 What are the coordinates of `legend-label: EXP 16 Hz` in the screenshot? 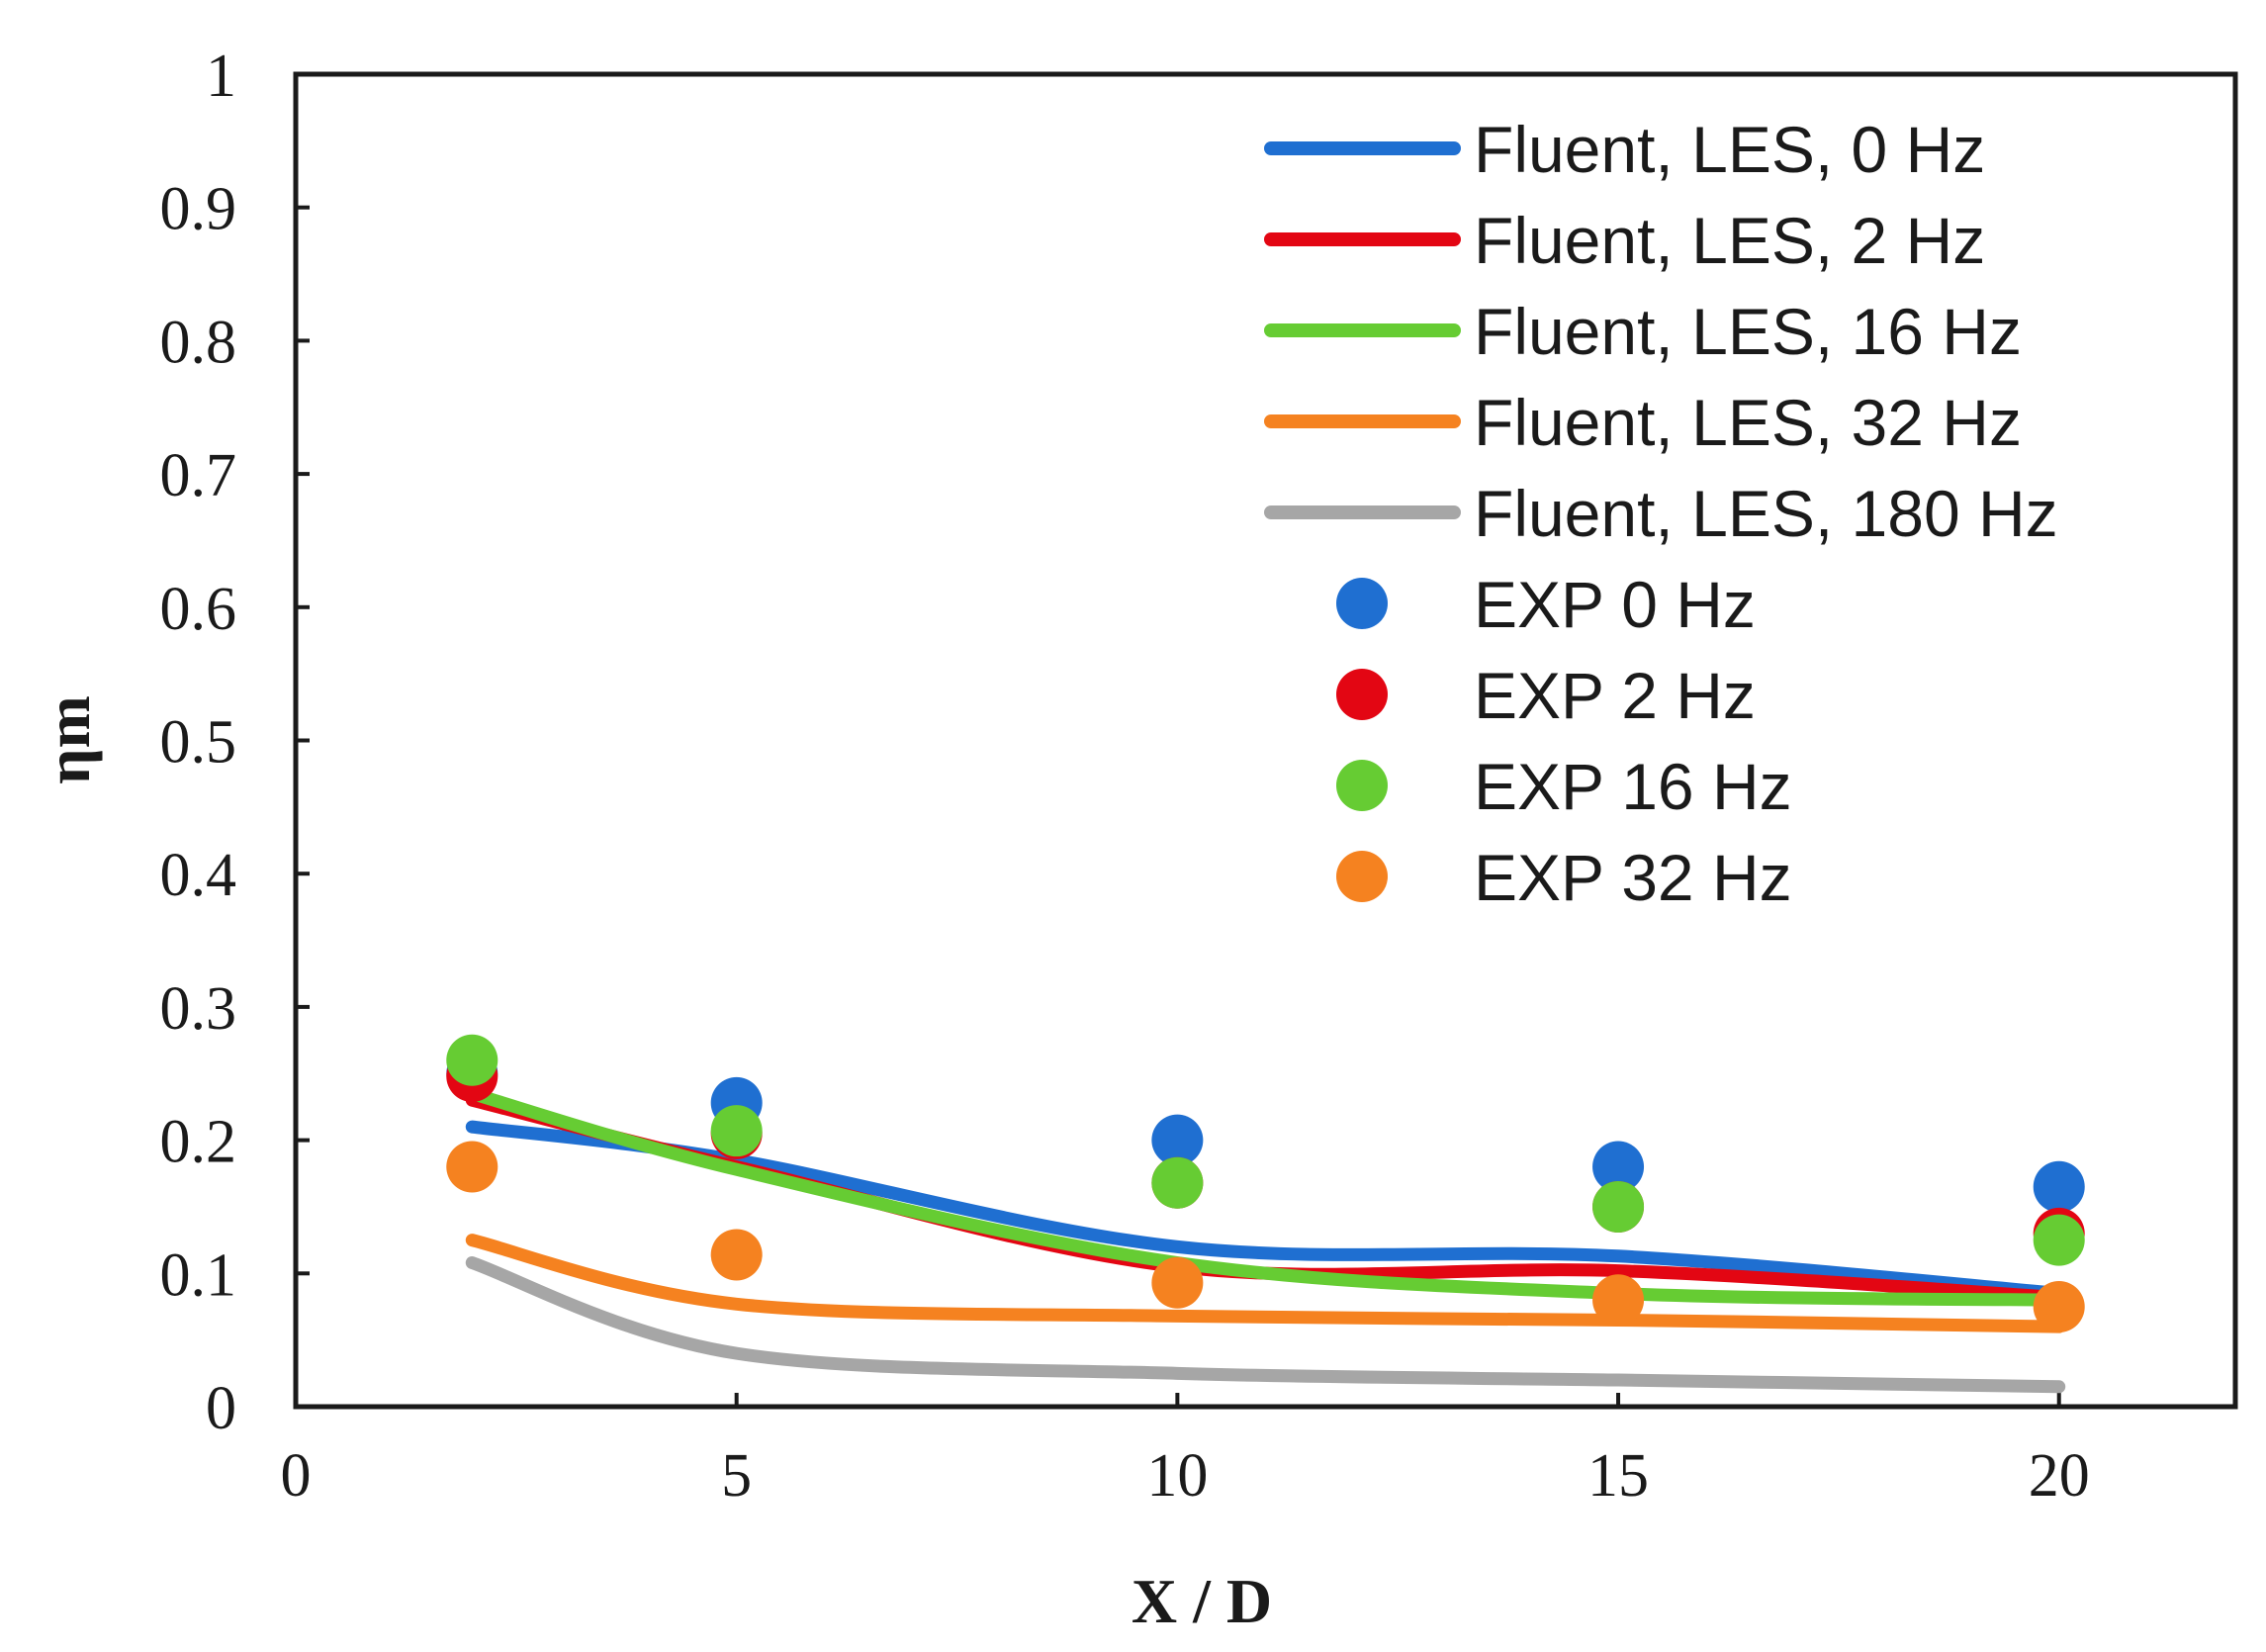 It's located at (1633, 786).